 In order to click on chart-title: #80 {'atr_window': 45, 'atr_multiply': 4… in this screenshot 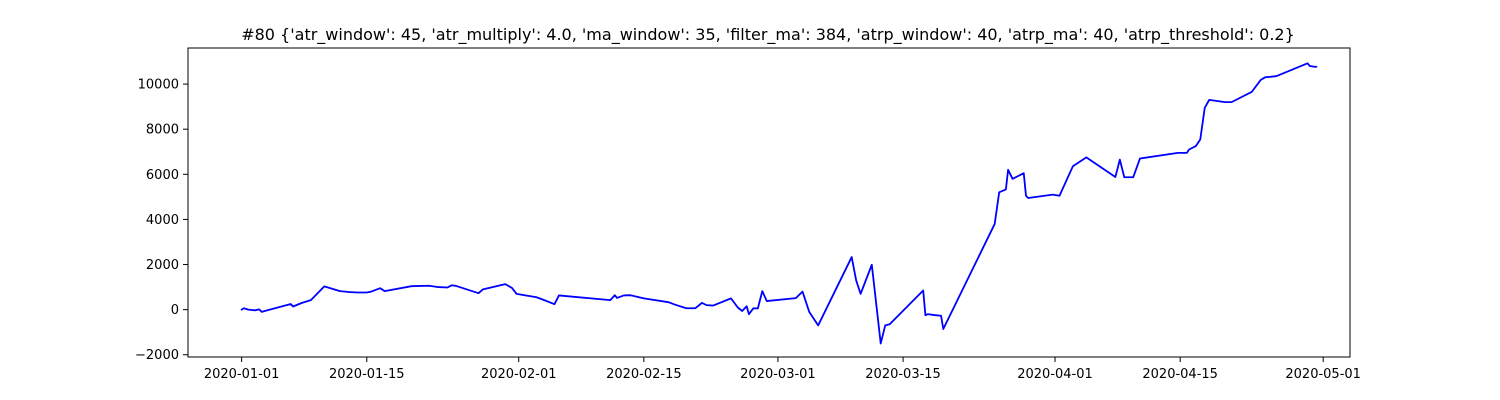, I will do `click(768, 35)`.